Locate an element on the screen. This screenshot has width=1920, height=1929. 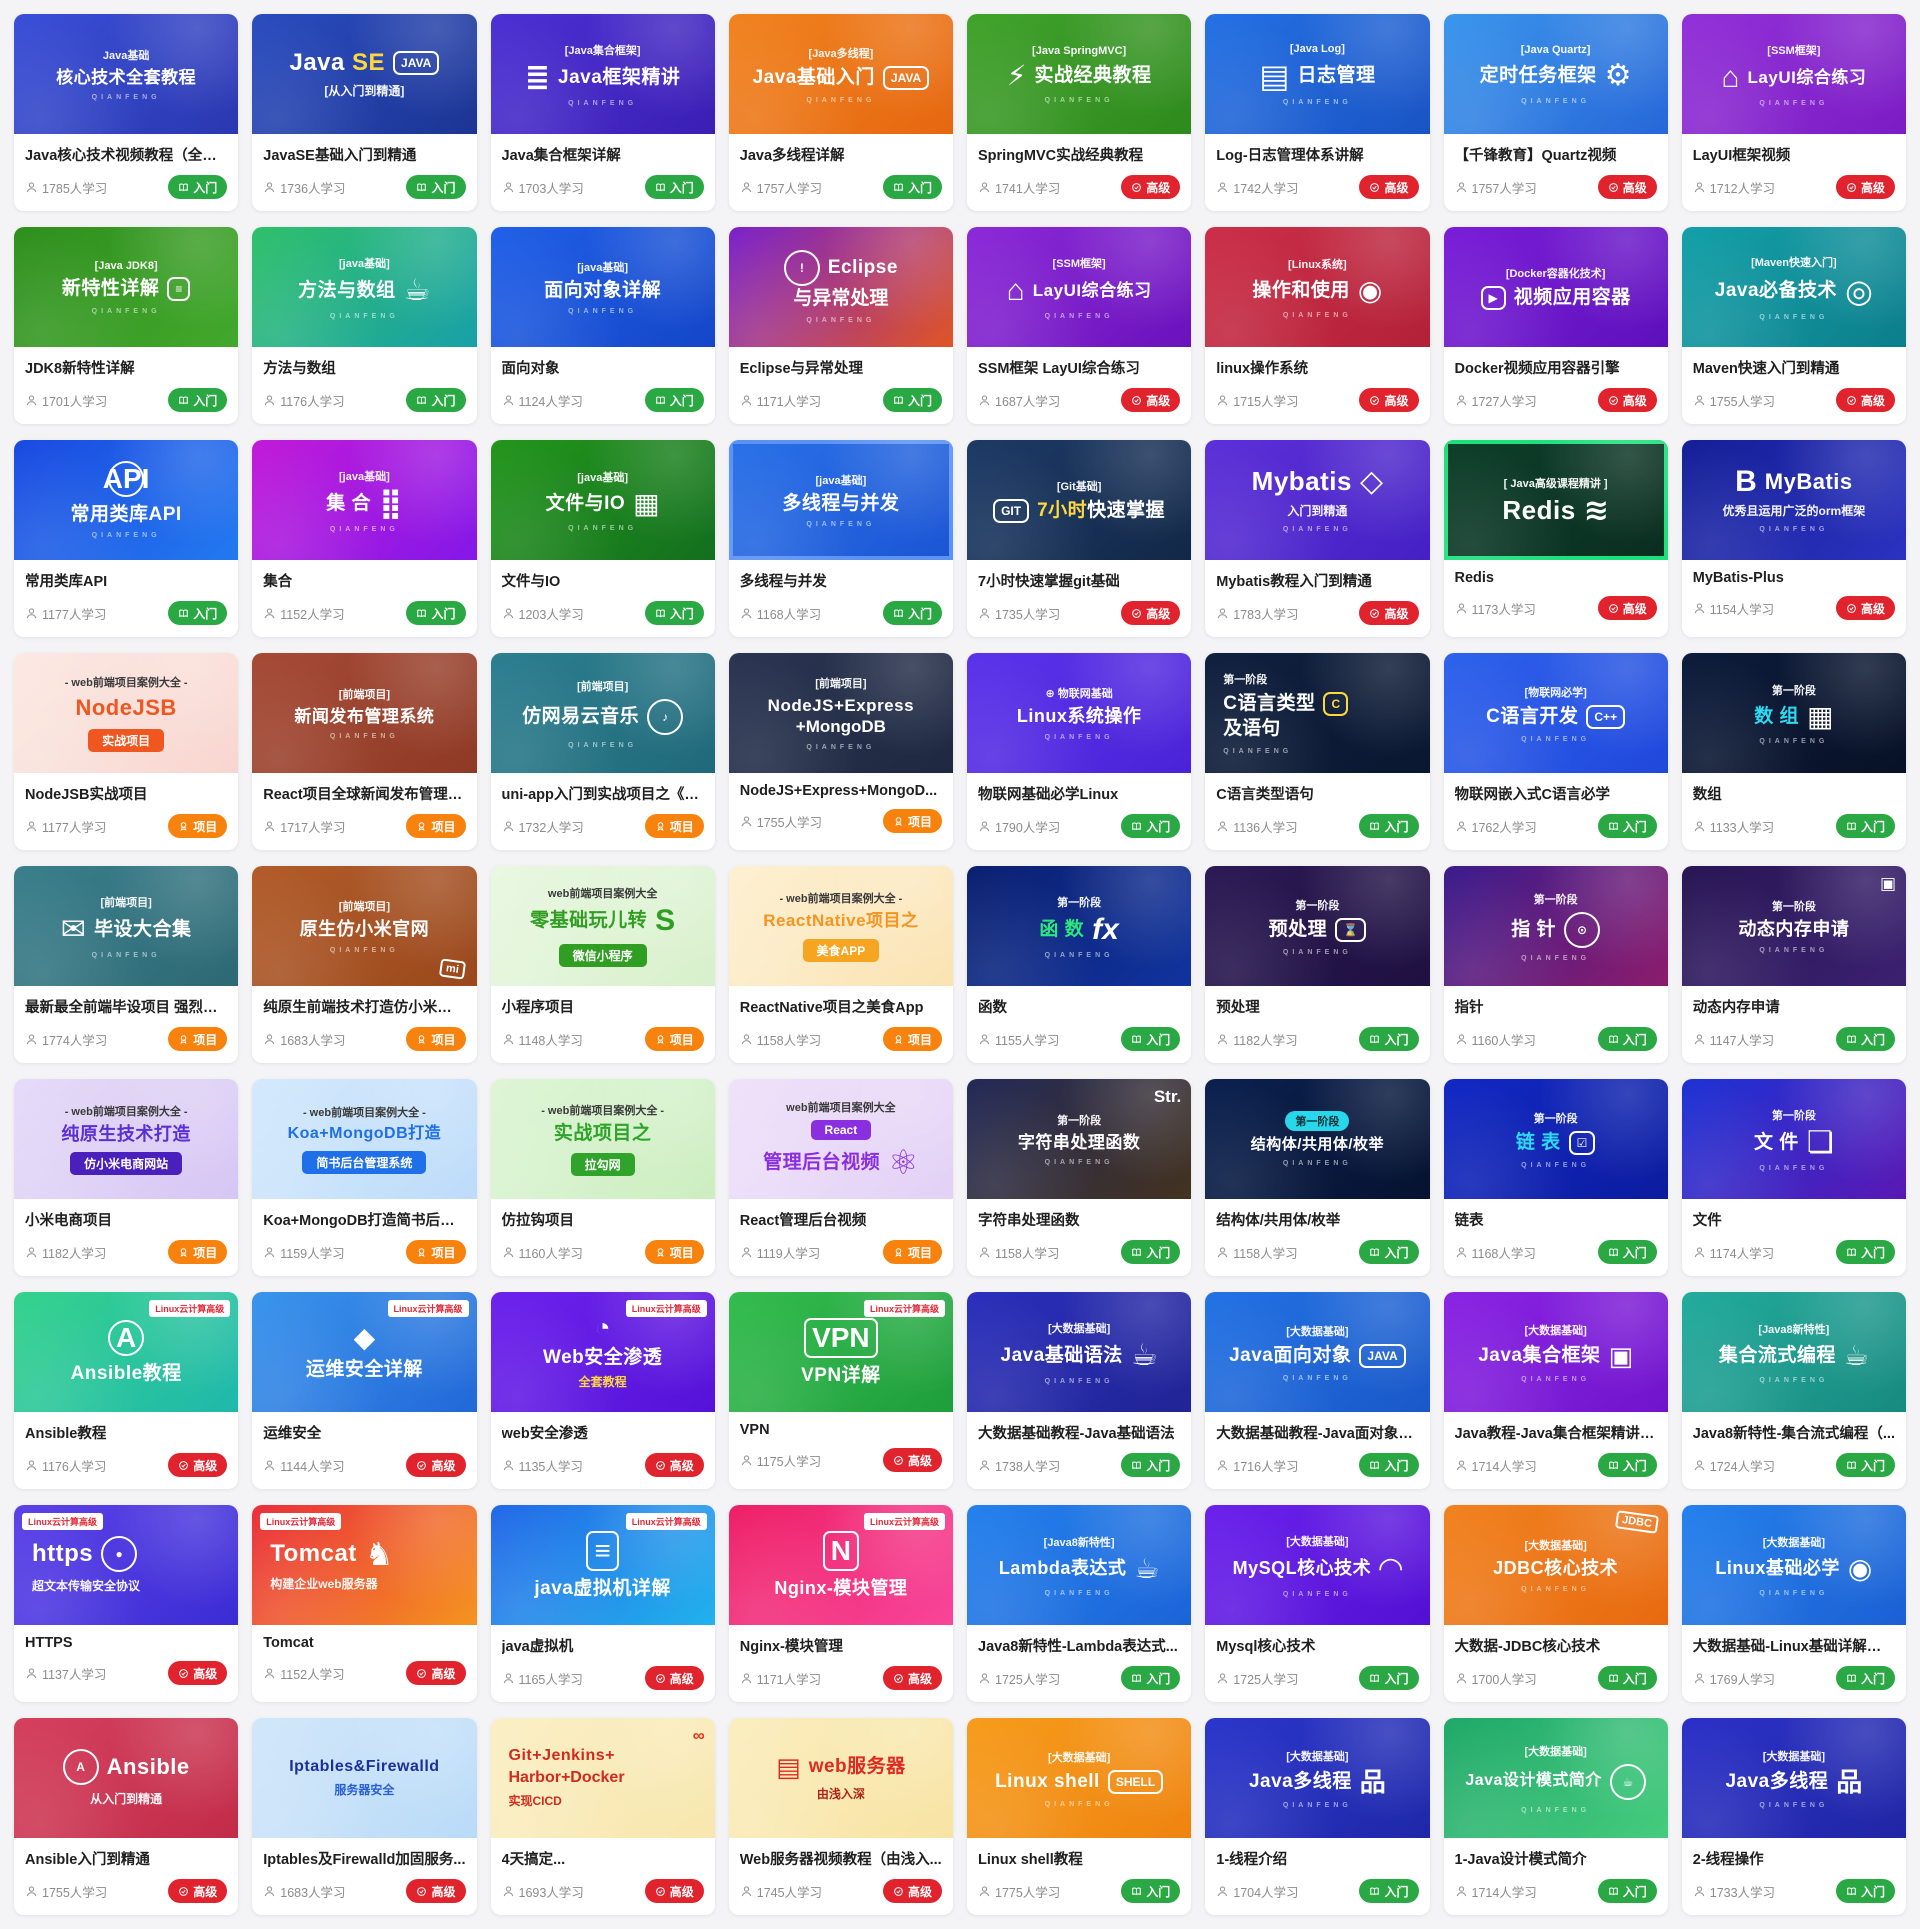
course-card: [java基础] 文件与IO ▦ QIANFENG 文件与IO 1203人学习 is located at coordinates (602, 538).